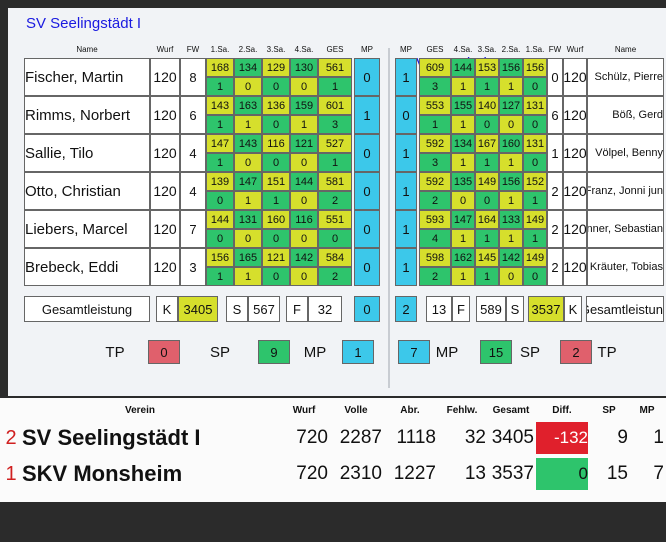 Image resolution: width=666 pixels, height=542 pixels. What do you see at coordinates (315, 352) in the screenshot?
I see `summary-label: MP` at bounding box center [315, 352].